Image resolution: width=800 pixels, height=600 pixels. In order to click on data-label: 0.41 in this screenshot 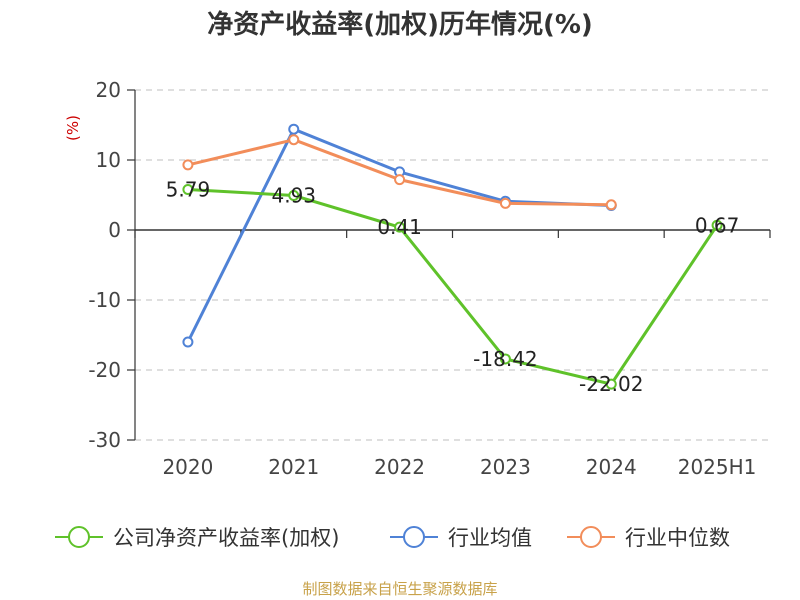, I will do `click(399, 227)`.